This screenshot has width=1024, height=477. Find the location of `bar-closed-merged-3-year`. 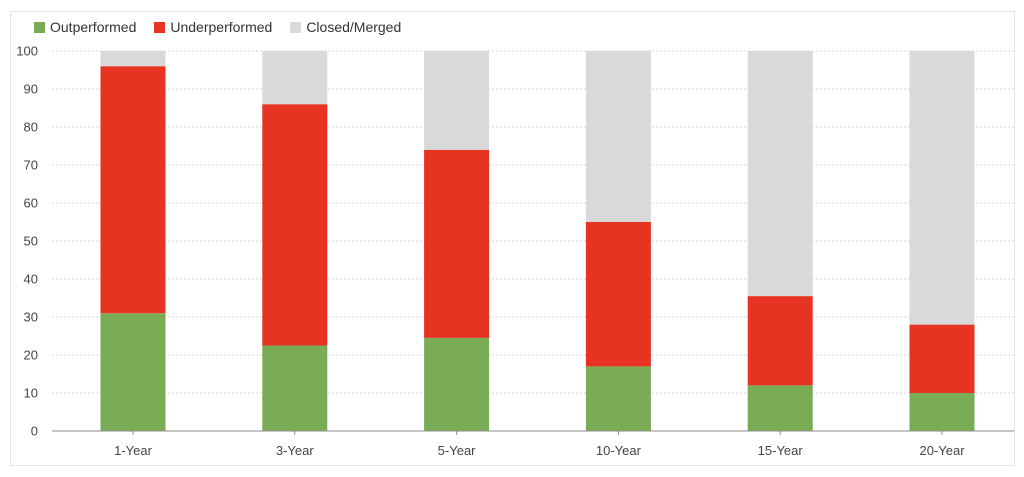

bar-closed-merged-3-year is located at coordinates (295, 78).